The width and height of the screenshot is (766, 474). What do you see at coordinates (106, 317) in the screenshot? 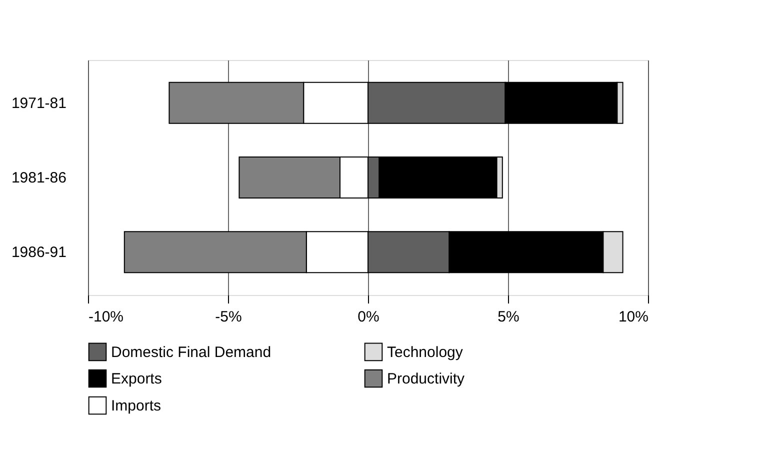
I see `x-tick-label: -10%` at bounding box center [106, 317].